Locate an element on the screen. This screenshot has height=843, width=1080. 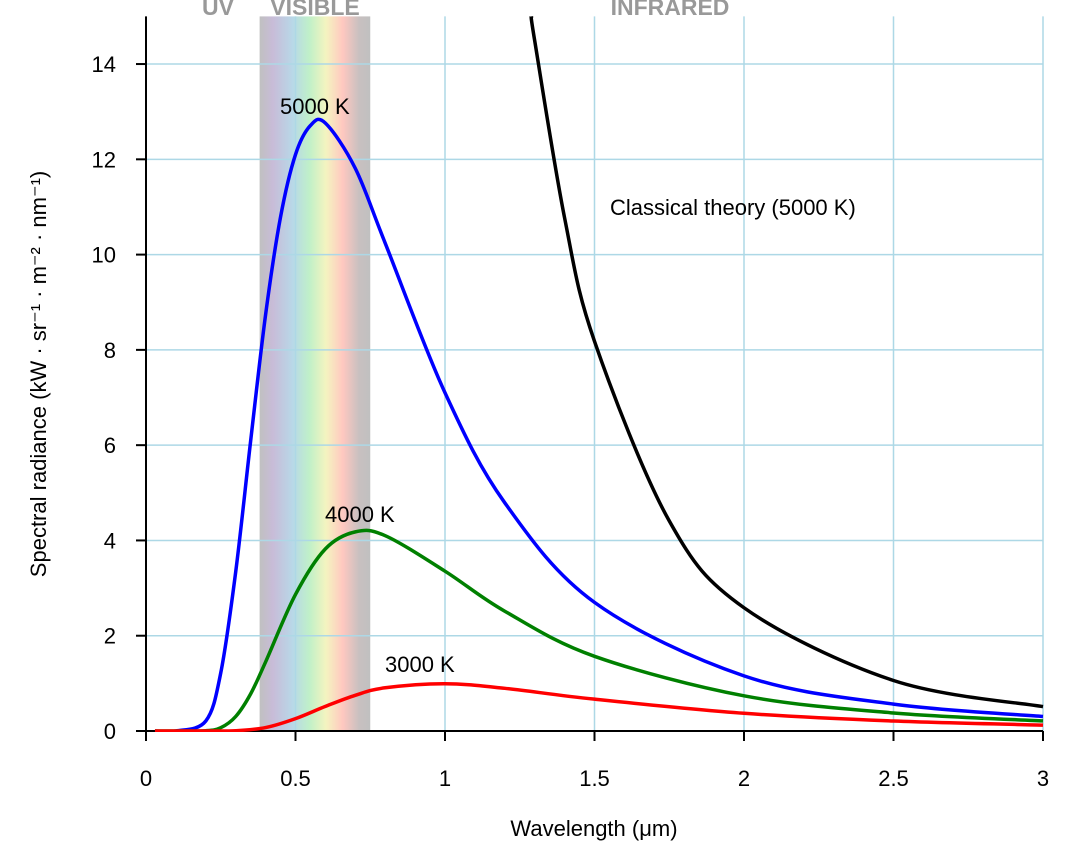
series-label-classical: Classical theory (5000 K) is located at coordinates (733, 207).